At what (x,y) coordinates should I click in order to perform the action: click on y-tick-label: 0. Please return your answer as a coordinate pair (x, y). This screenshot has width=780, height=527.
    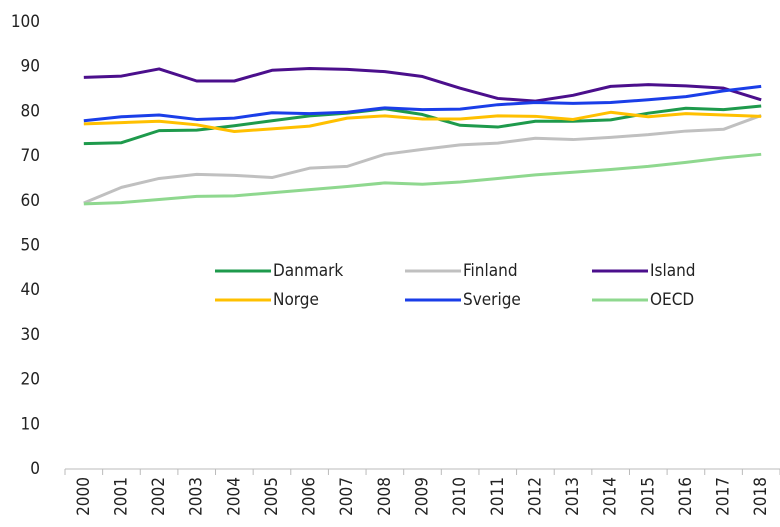
    Looking at the image, I should click on (35, 469).